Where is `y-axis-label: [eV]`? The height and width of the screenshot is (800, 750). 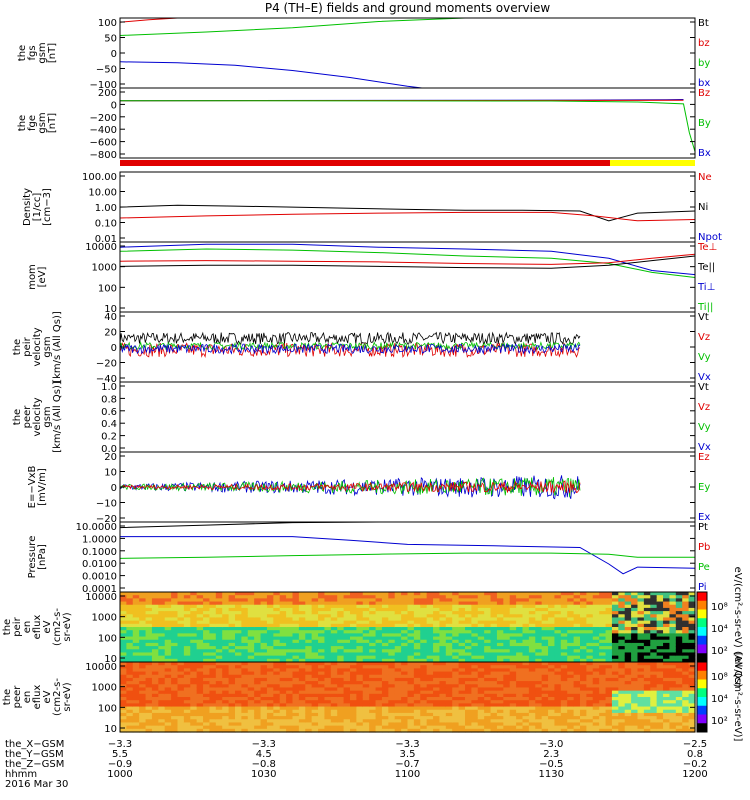 y-axis-label: [eV] is located at coordinates (42, 277).